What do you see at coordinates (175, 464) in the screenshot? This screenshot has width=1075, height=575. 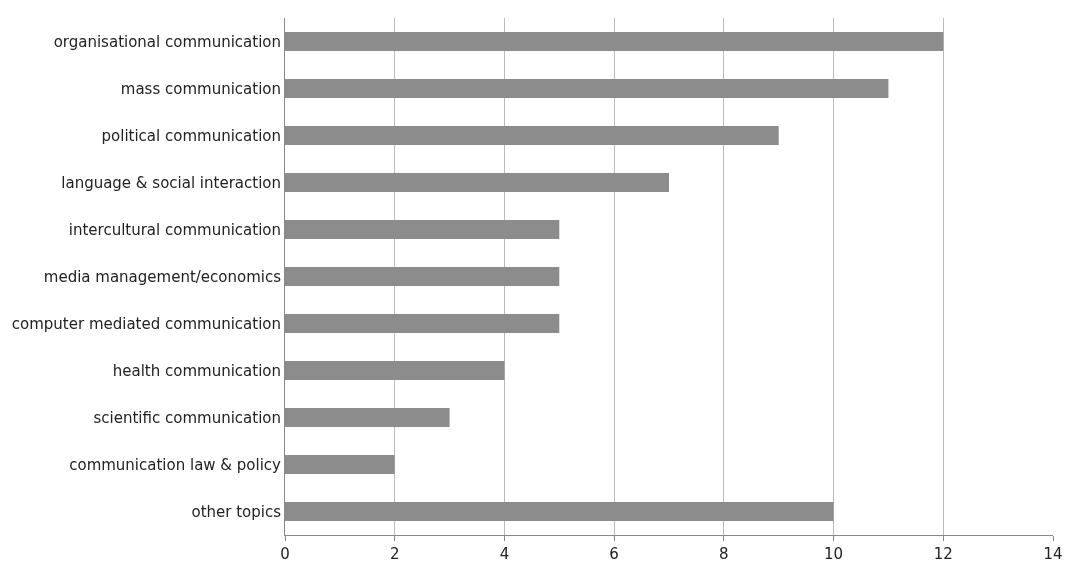 I see `y-tick-label: communication law & policy` at bounding box center [175, 464].